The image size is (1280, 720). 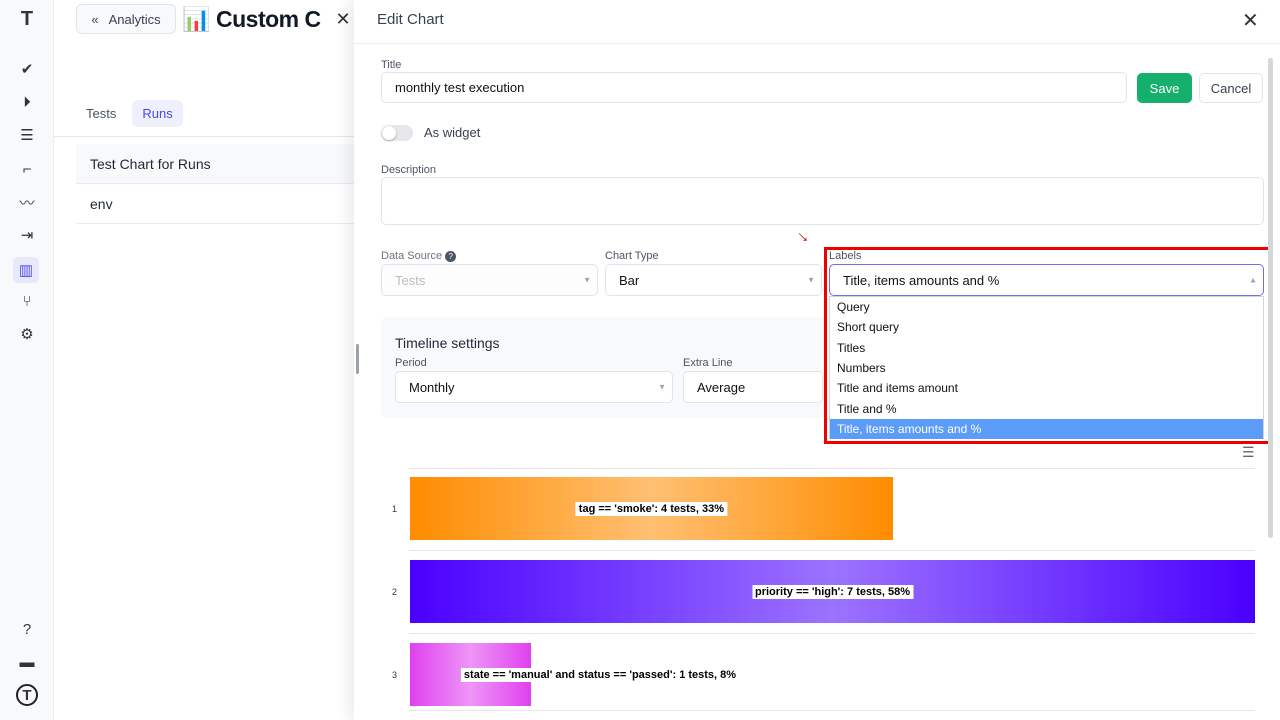 What do you see at coordinates (27, 18) in the screenshot?
I see `logo-icon: T` at bounding box center [27, 18].